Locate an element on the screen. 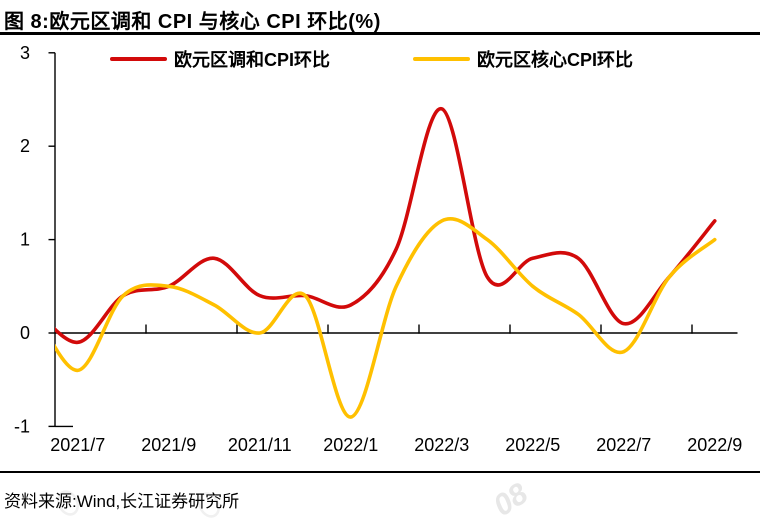 The width and height of the screenshot is (760, 520). x-tick-label: 2021/7 is located at coordinates (77, 445).